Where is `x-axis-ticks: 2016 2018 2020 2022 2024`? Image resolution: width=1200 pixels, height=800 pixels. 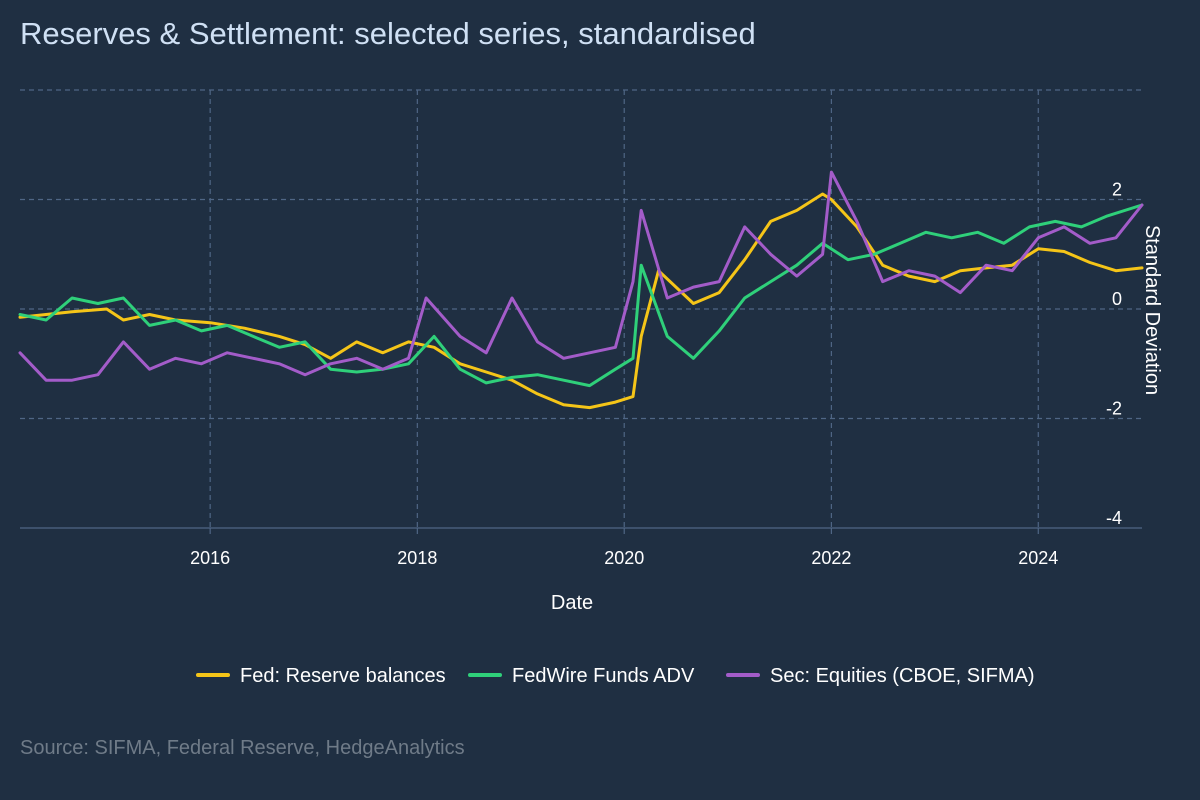
x-axis-ticks: 2016 2018 2020 2022 2024 is located at coordinates (624, 558).